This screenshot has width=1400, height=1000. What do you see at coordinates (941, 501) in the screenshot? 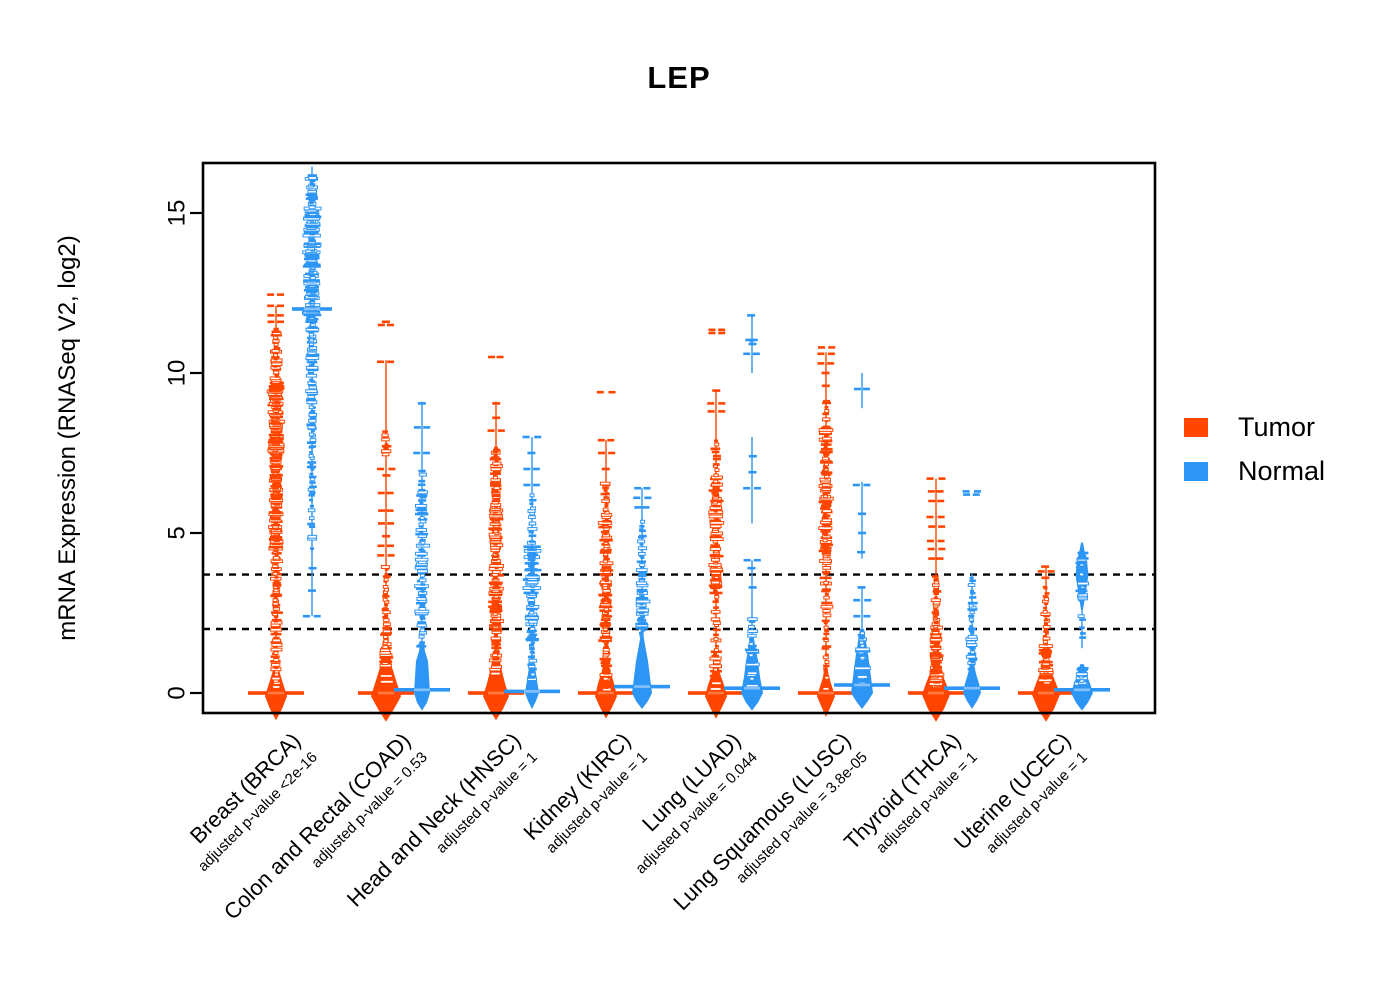
I see `outlier-TTHCA-tumor` at bounding box center [941, 501].